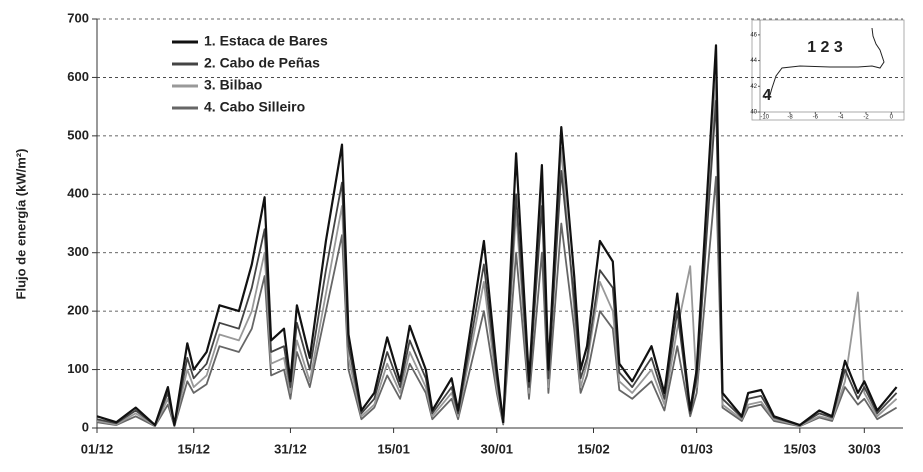 This screenshot has height=472, width=923. Describe the element at coordinates (800, 448) in the screenshot. I see `x-tick-label: 15/03` at that location.